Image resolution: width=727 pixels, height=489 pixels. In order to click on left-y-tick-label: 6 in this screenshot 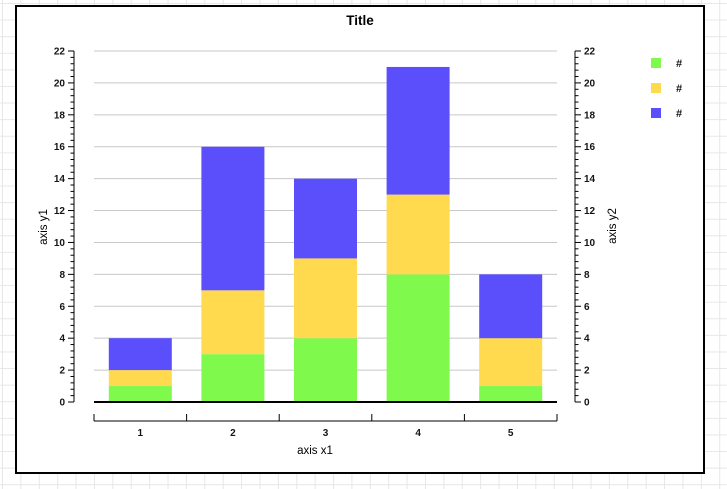, I will do `click(62, 307)`.